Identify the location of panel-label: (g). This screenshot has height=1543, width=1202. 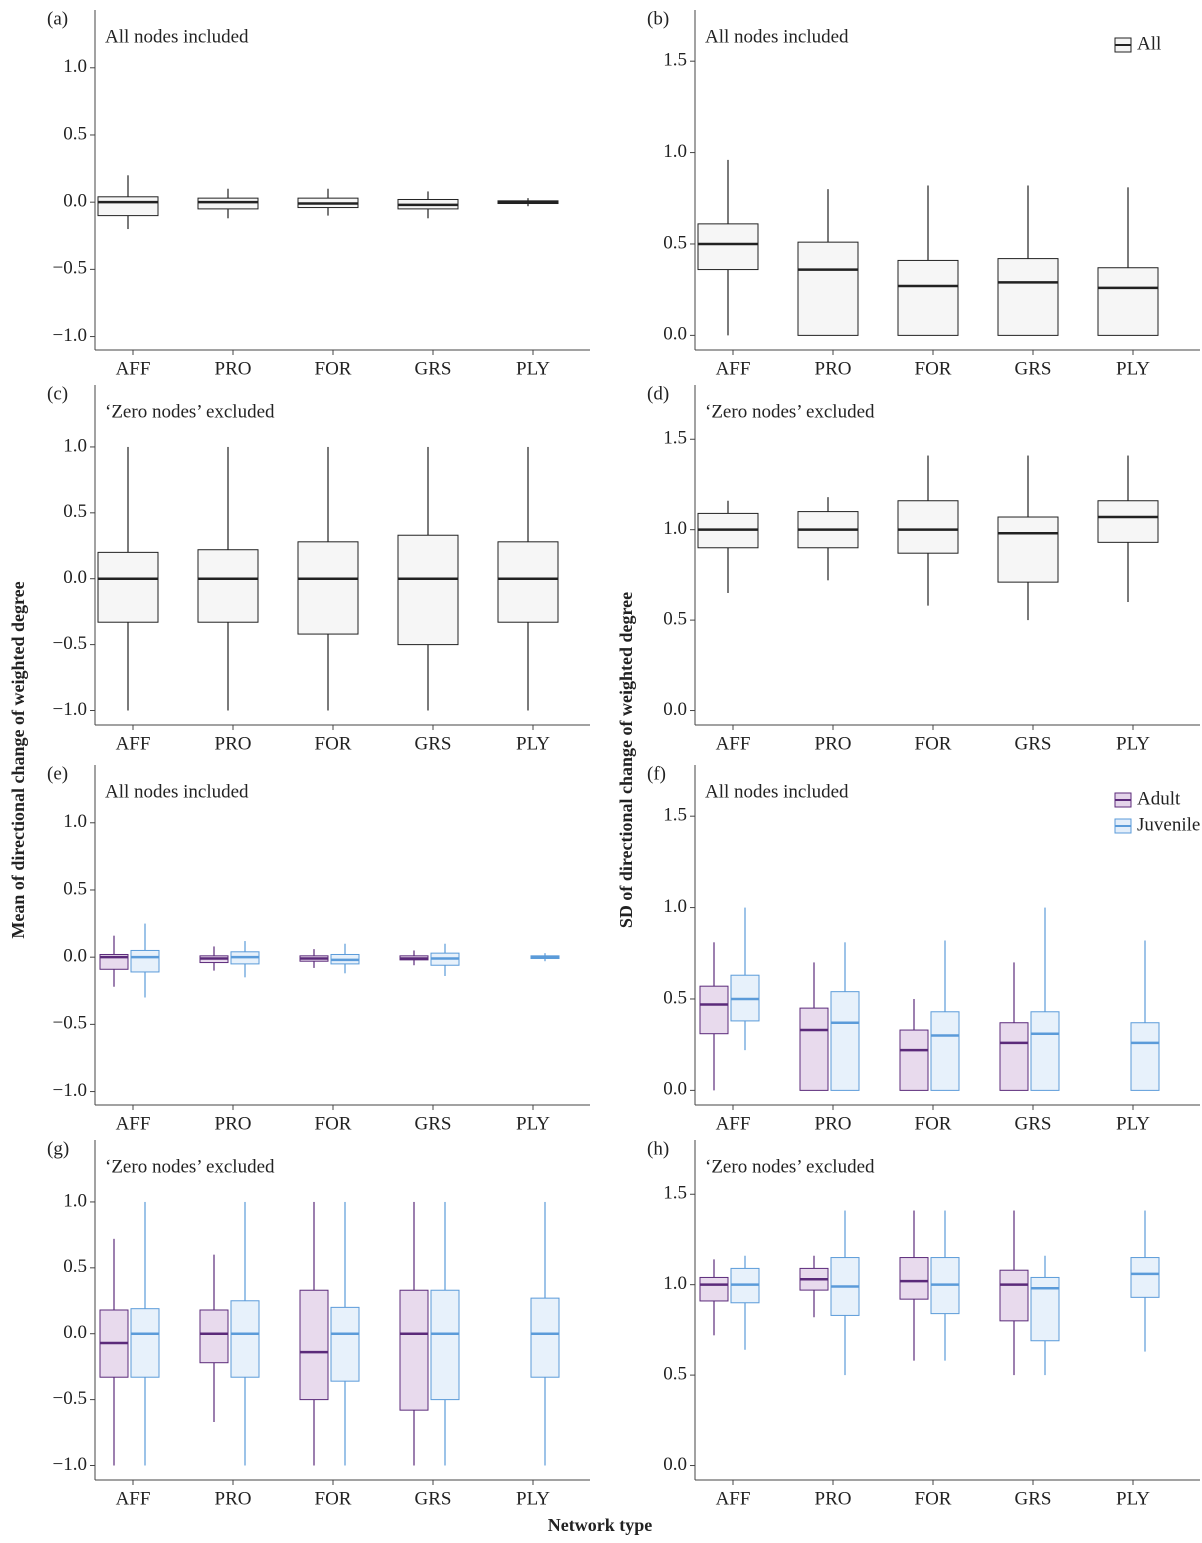
(58, 1148).